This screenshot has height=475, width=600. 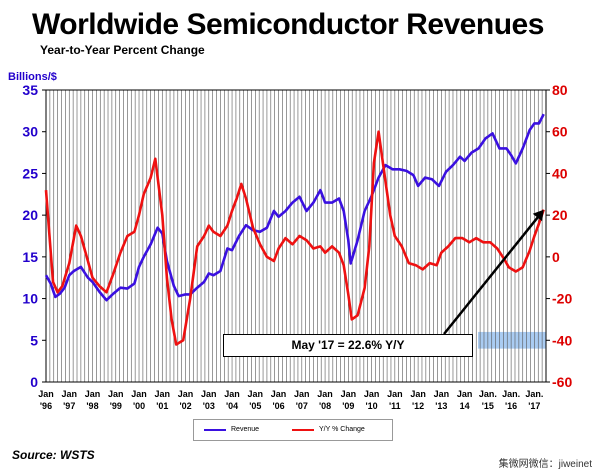 What do you see at coordinates (34, 340) in the screenshot?
I see `y-tick-label-left: 5` at bounding box center [34, 340].